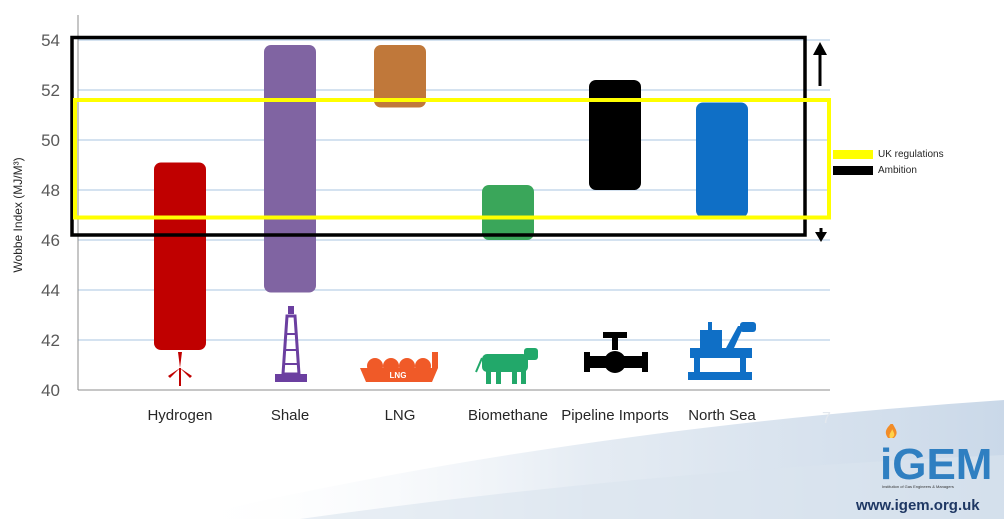 This screenshot has width=1004, height=519. What do you see at coordinates (50, 140) in the screenshot?
I see `y-tick-label: 50` at bounding box center [50, 140].